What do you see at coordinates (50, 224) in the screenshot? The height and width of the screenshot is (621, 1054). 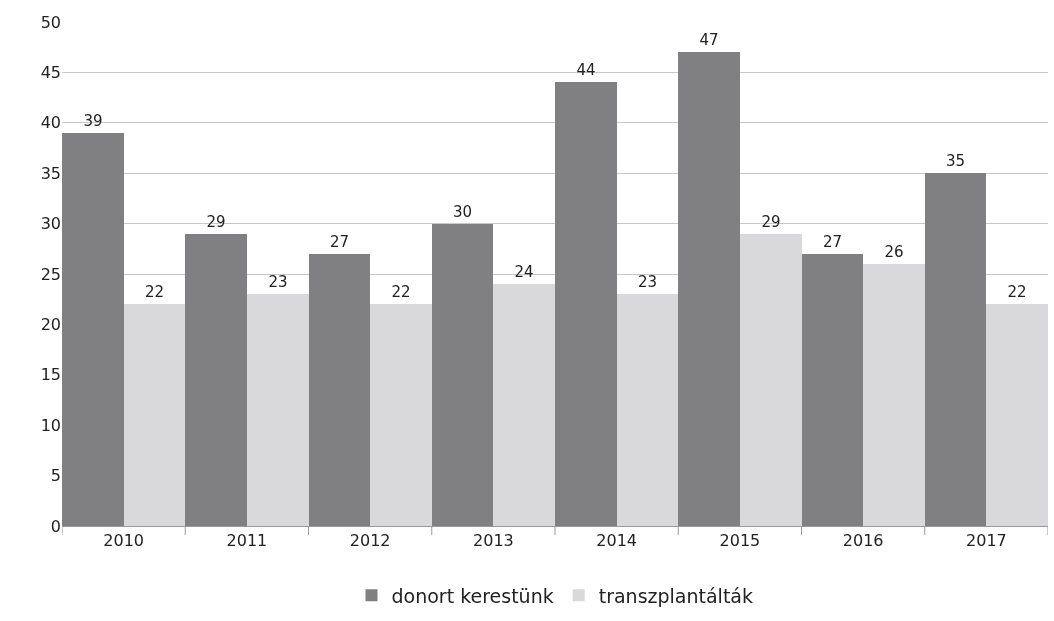 I see `y-tick-label: 30` at bounding box center [50, 224].